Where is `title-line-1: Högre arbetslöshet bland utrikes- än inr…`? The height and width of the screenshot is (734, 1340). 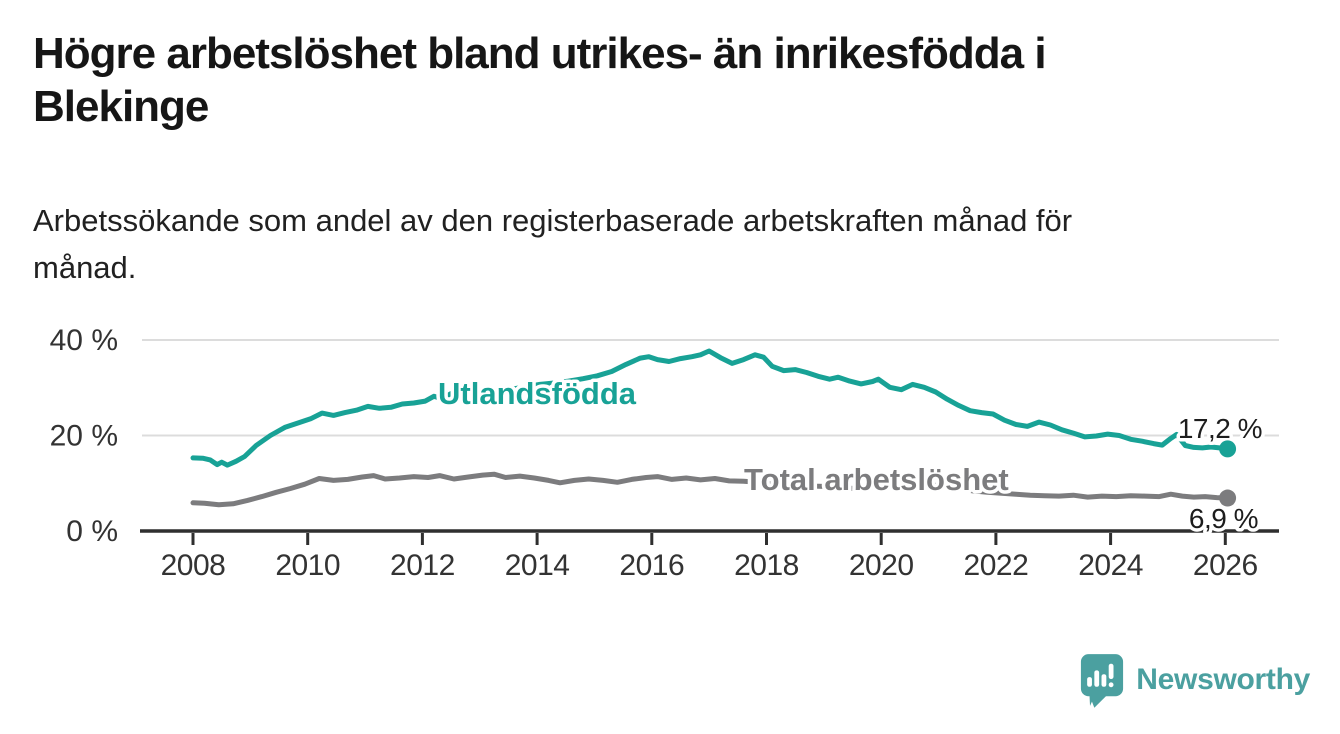 title-line-1: Högre arbetslöshet bland utrikes- än inr… is located at coordinates (540, 53).